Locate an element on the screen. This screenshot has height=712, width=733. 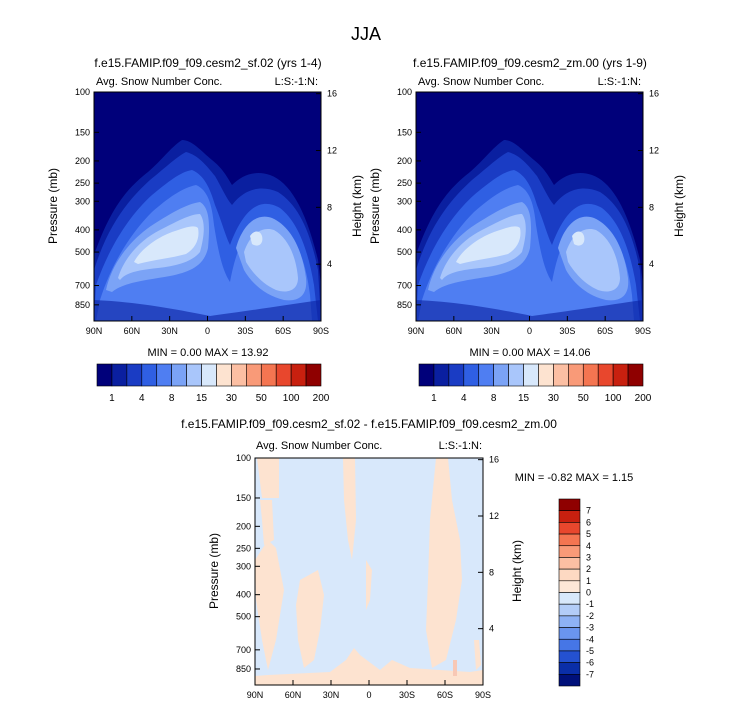
panel-b-contours is located at coordinates (529, 206).